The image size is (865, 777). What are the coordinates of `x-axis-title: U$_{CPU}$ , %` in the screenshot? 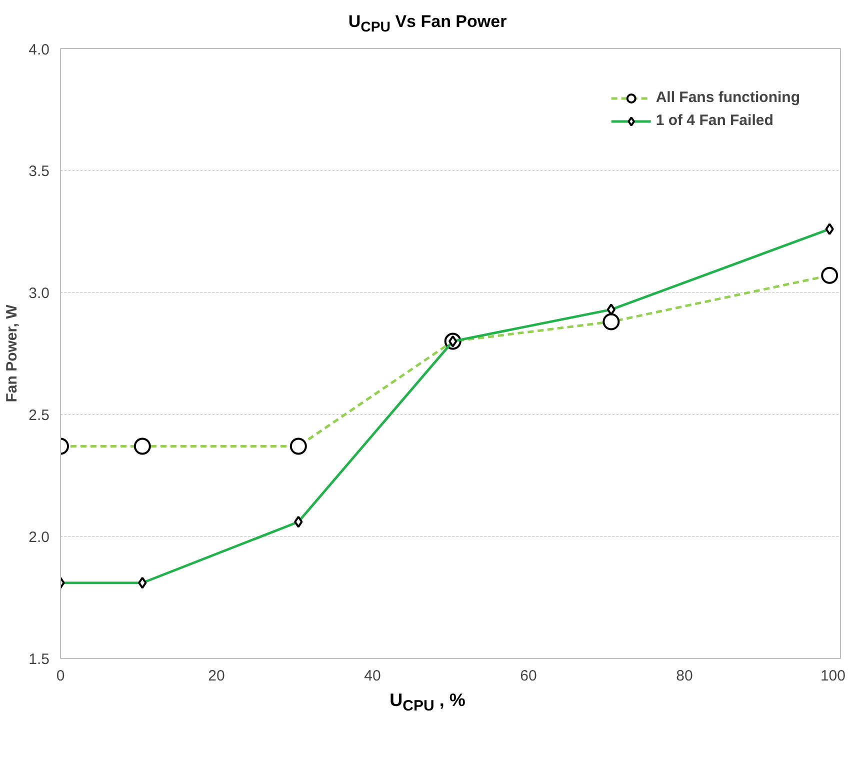 It's located at (428, 702).